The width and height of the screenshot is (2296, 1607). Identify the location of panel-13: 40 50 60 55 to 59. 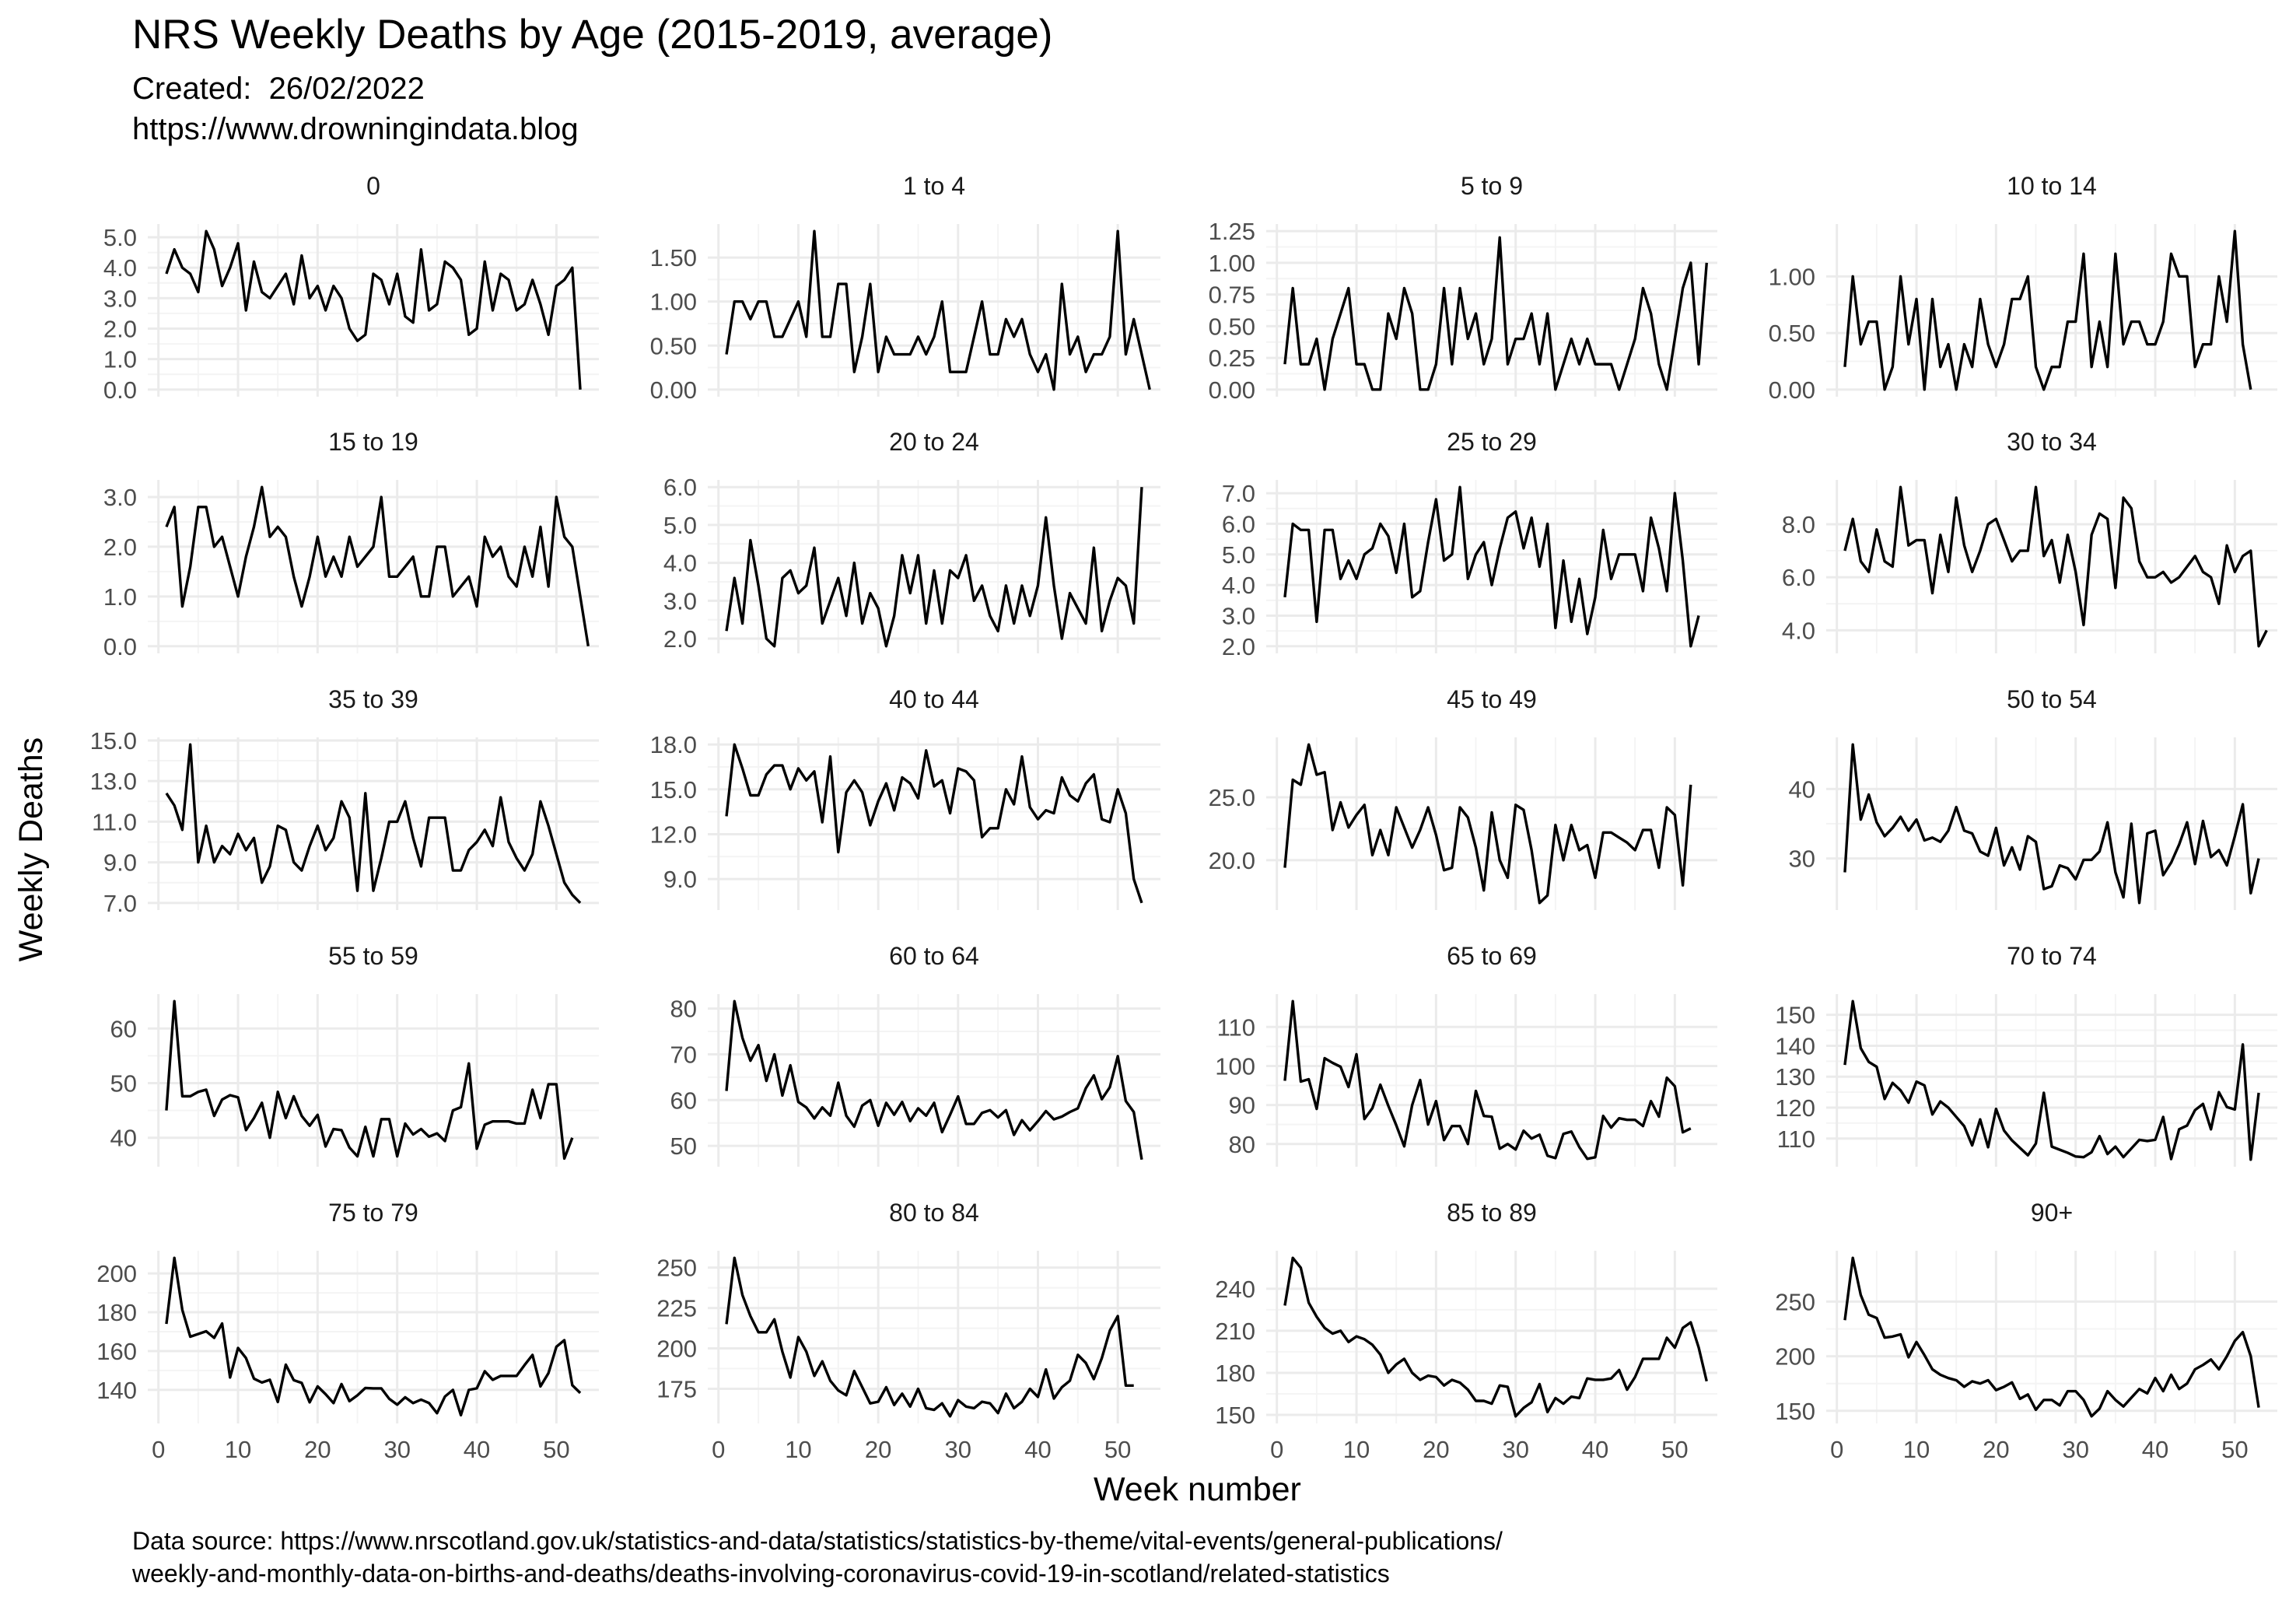
(355, 1054).